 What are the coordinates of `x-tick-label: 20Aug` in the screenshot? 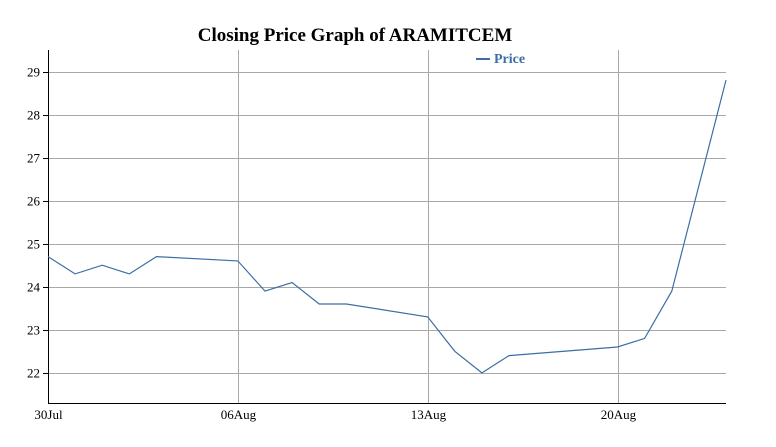 It's located at (619, 414).